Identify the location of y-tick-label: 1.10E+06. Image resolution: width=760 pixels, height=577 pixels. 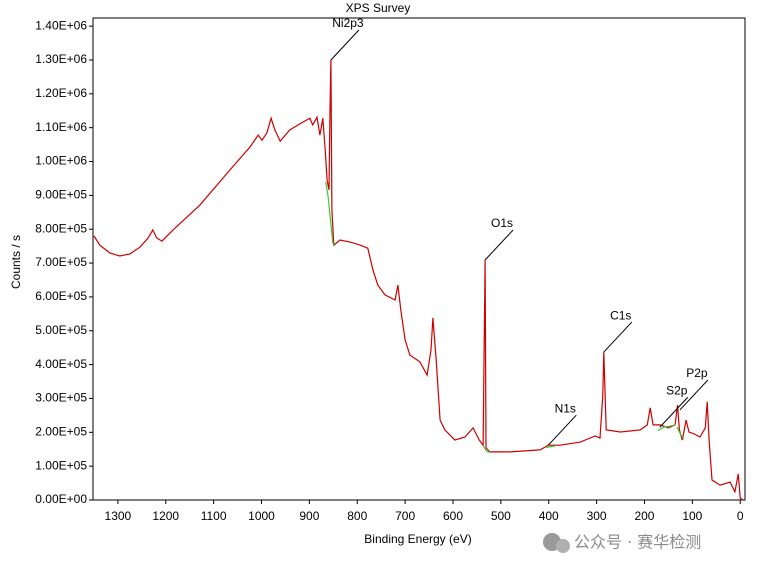
(61, 127).